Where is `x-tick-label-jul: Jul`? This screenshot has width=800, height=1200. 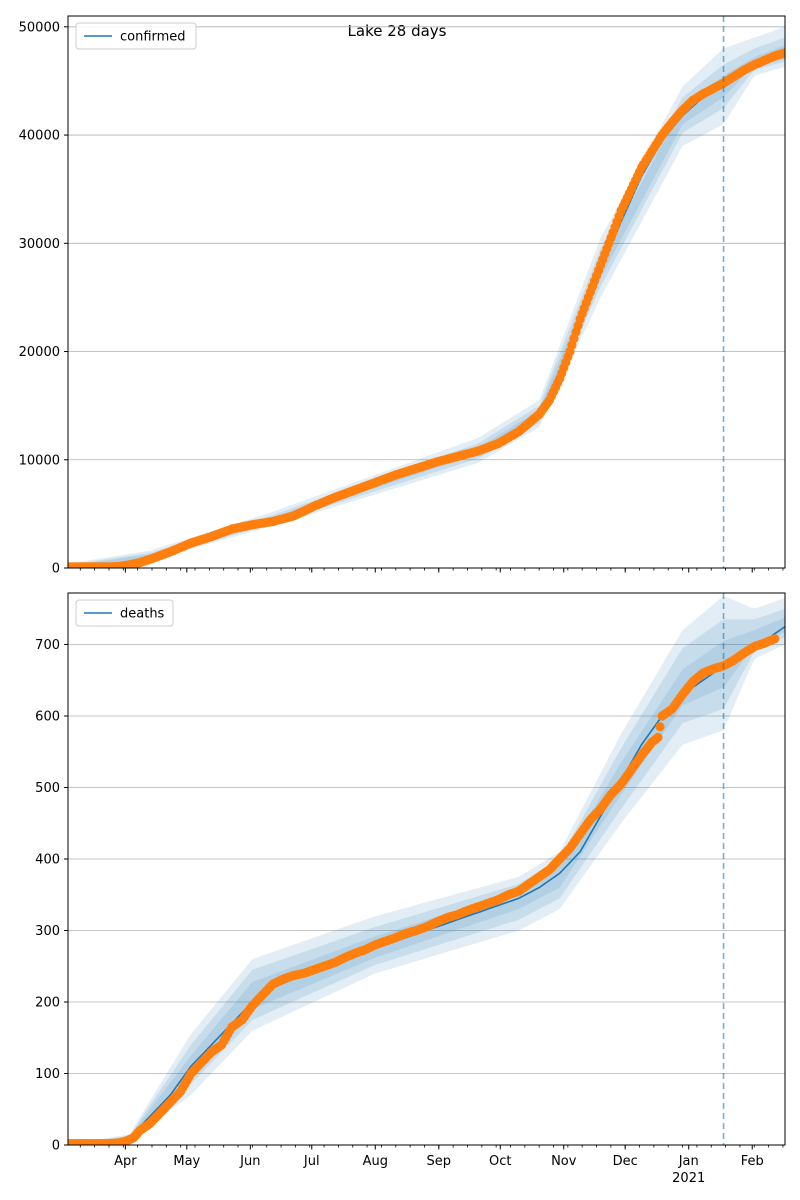
x-tick-label-jul: Jul is located at coordinates (311, 1161).